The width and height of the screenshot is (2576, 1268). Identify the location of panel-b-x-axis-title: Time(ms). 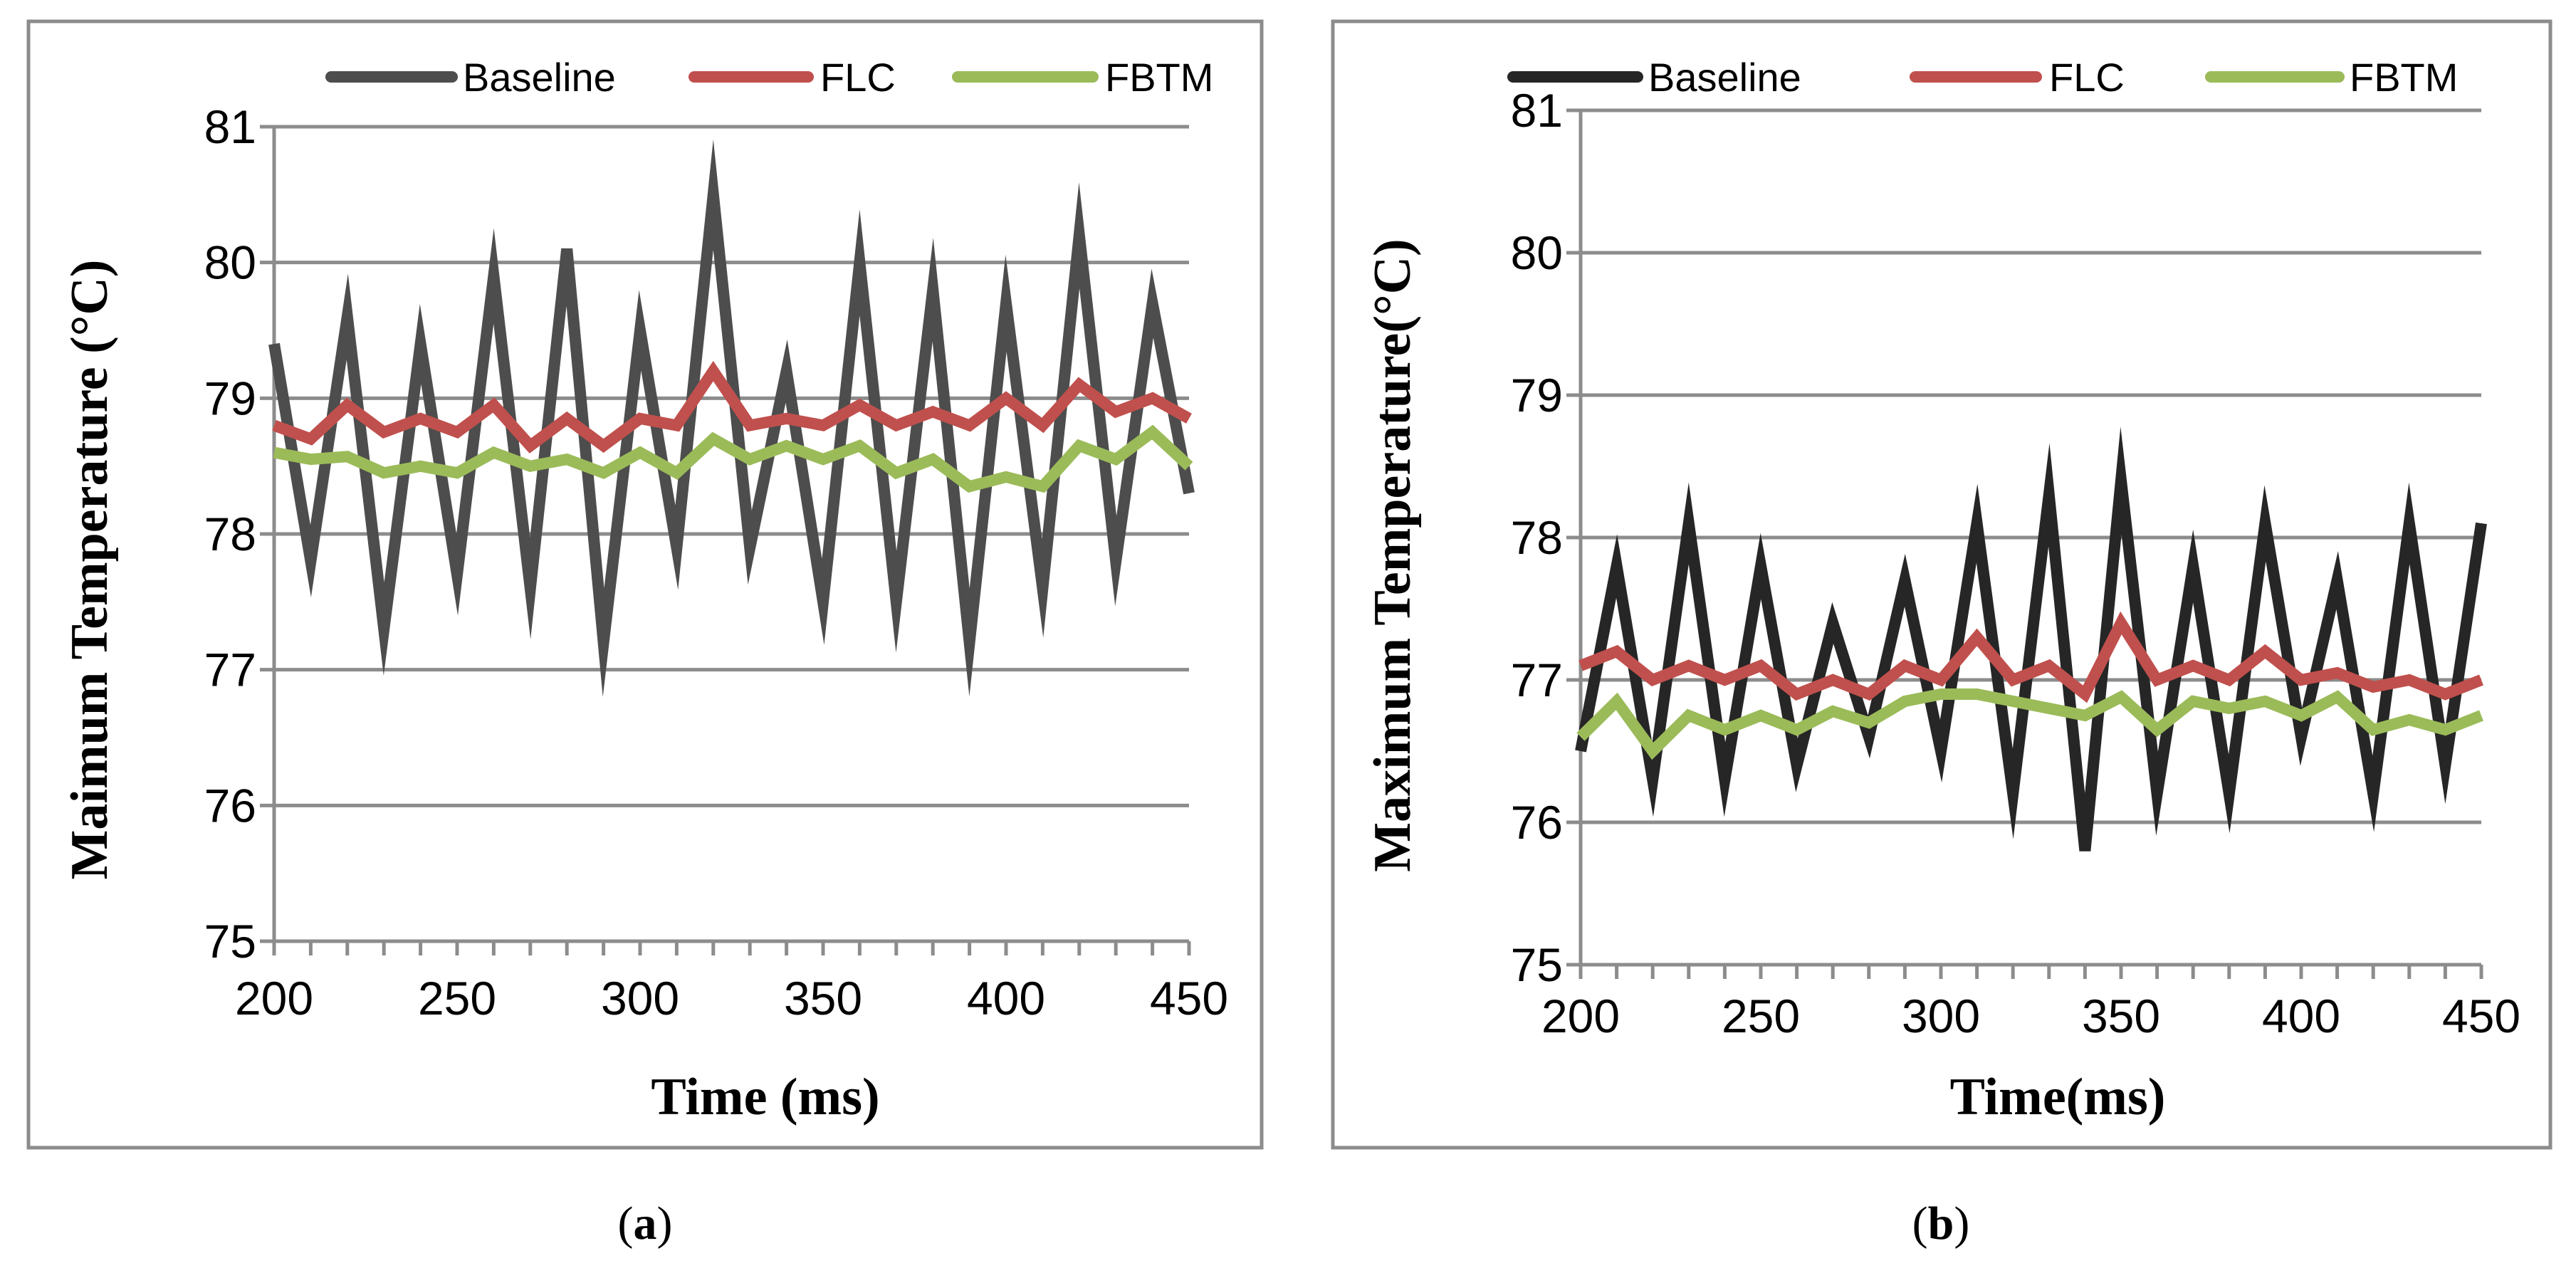
(2058, 1097).